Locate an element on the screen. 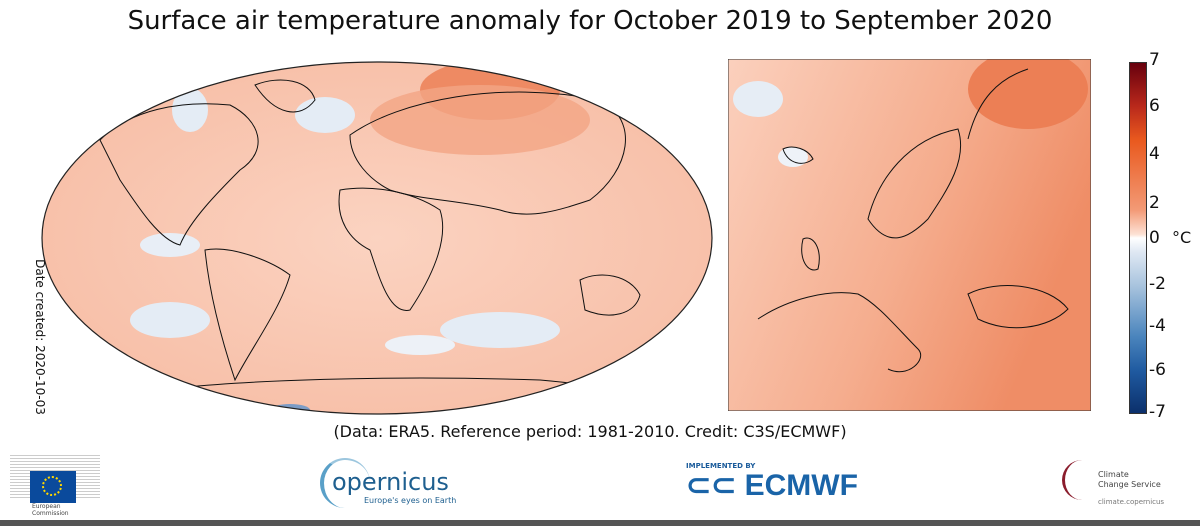 This screenshot has height=526, width=1200. bottom-bar is located at coordinates (600, 523).